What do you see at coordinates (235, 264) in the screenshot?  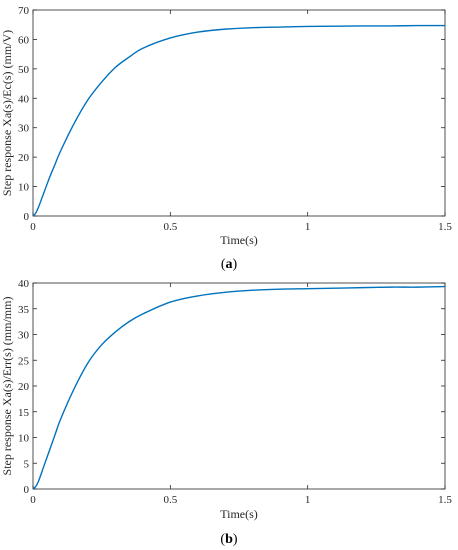 I see `caption-a-close: )` at bounding box center [235, 264].